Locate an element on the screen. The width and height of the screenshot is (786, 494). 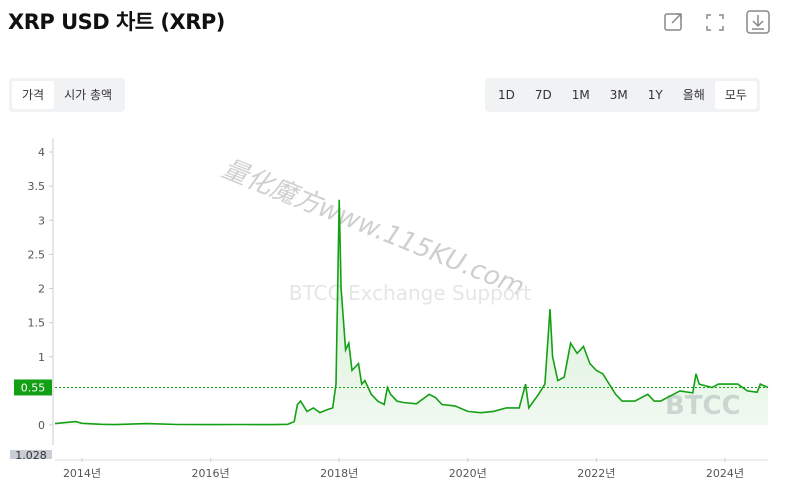
y-tick-label: 3.5 is located at coordinates (37, 186).